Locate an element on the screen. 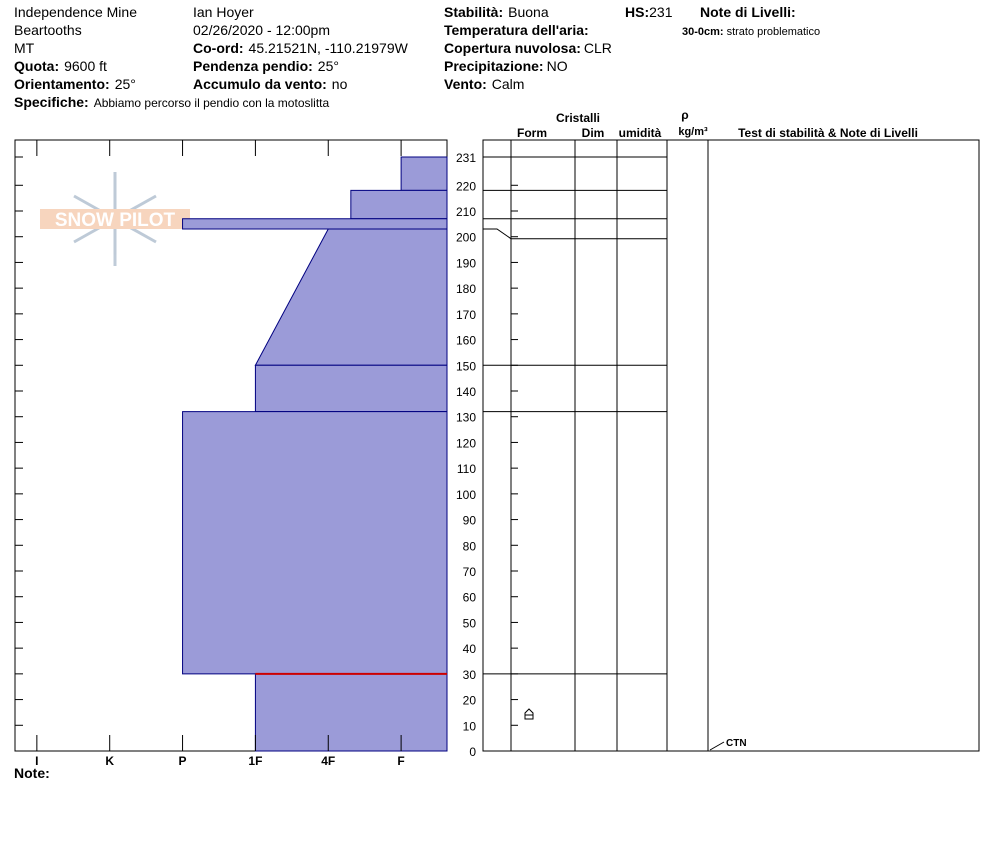 The image size is (994, 845). stability: Stabilità: Buona is located at coordinates (496, 12).